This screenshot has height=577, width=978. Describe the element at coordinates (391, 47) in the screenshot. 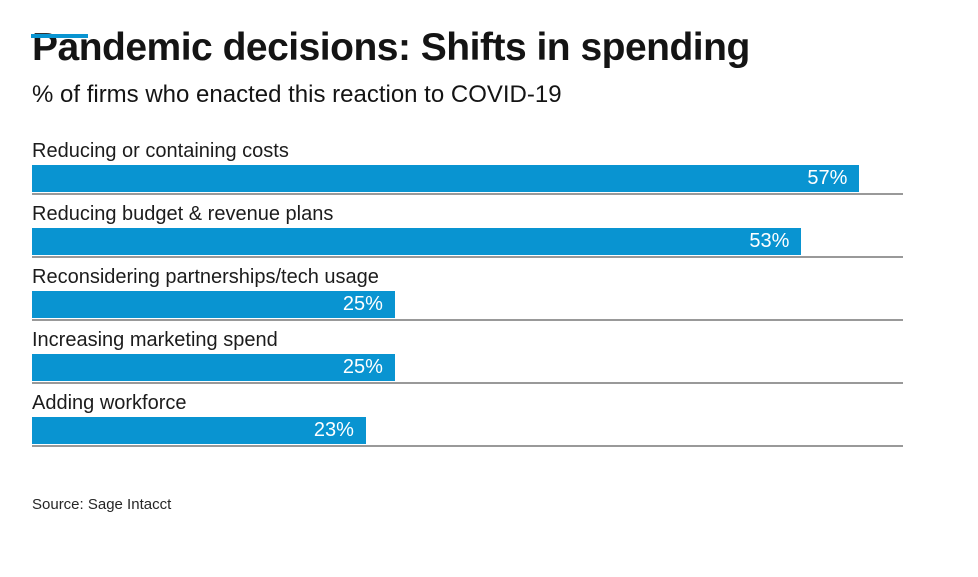

I see `chart-title: Pandemic decisions: Shifts in spending` at that location.